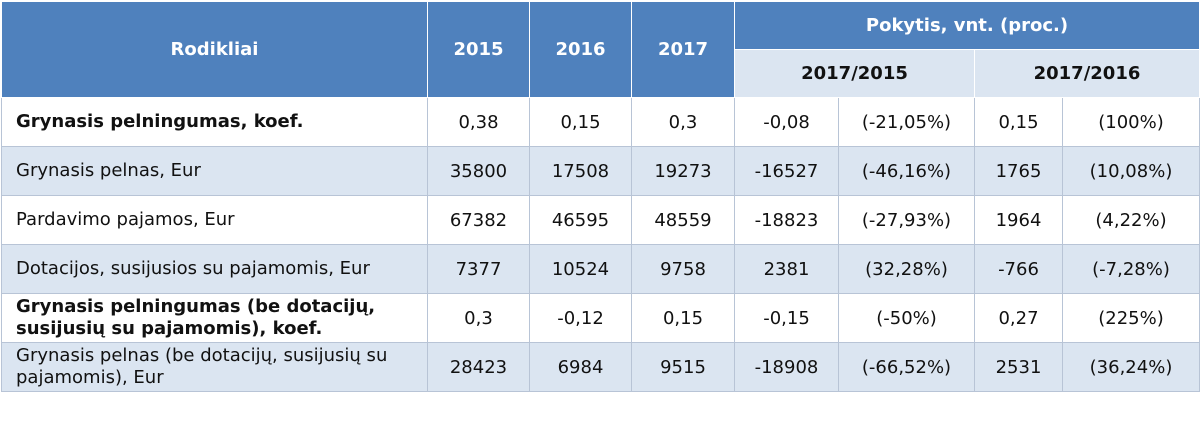 The height and width of the screenshot is (422, 1200). What do you see at coordinates (214, 49) in the screenshot?
I see `header-rodikliai: Rodikliai` at bounding box center [214, 49].